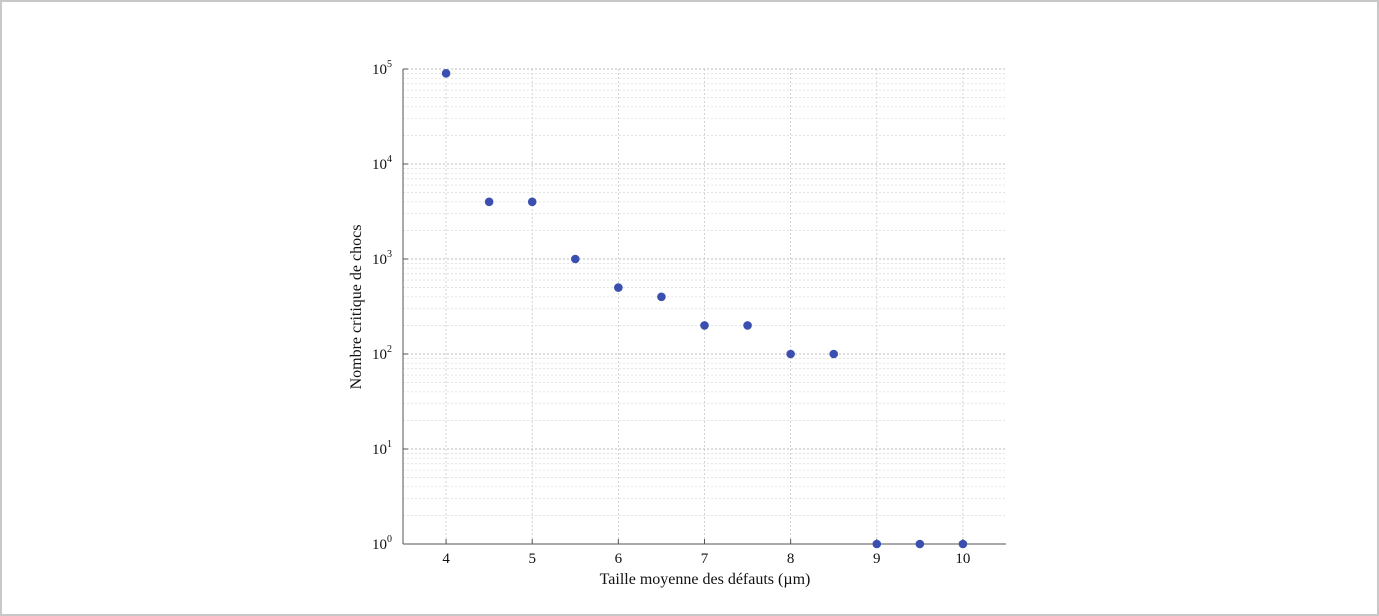 Image resolution: width=1379 pixels, height=616 pixels. I want to click on x-tick-labels: 4 5 6 7 8 9 10, so click(706, 559).